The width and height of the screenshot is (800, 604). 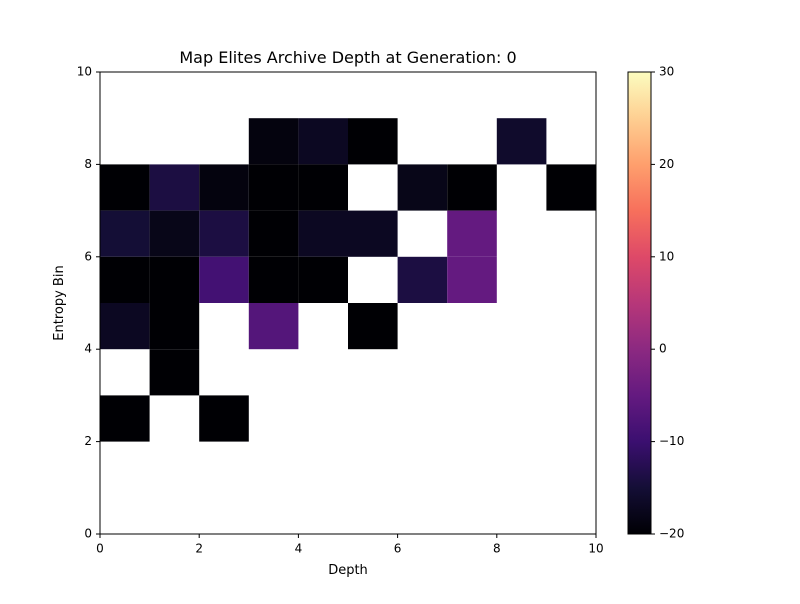 I want to click on y-tick-label: 8, so click(x=88, y=164).